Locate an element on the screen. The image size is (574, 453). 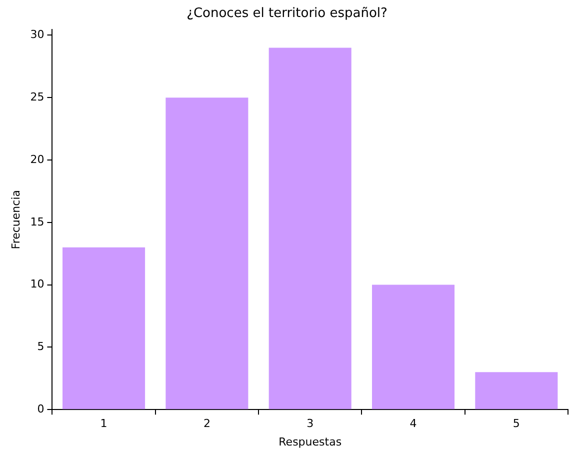
x-tick-label: 4 is located at coordinates (413, 423).